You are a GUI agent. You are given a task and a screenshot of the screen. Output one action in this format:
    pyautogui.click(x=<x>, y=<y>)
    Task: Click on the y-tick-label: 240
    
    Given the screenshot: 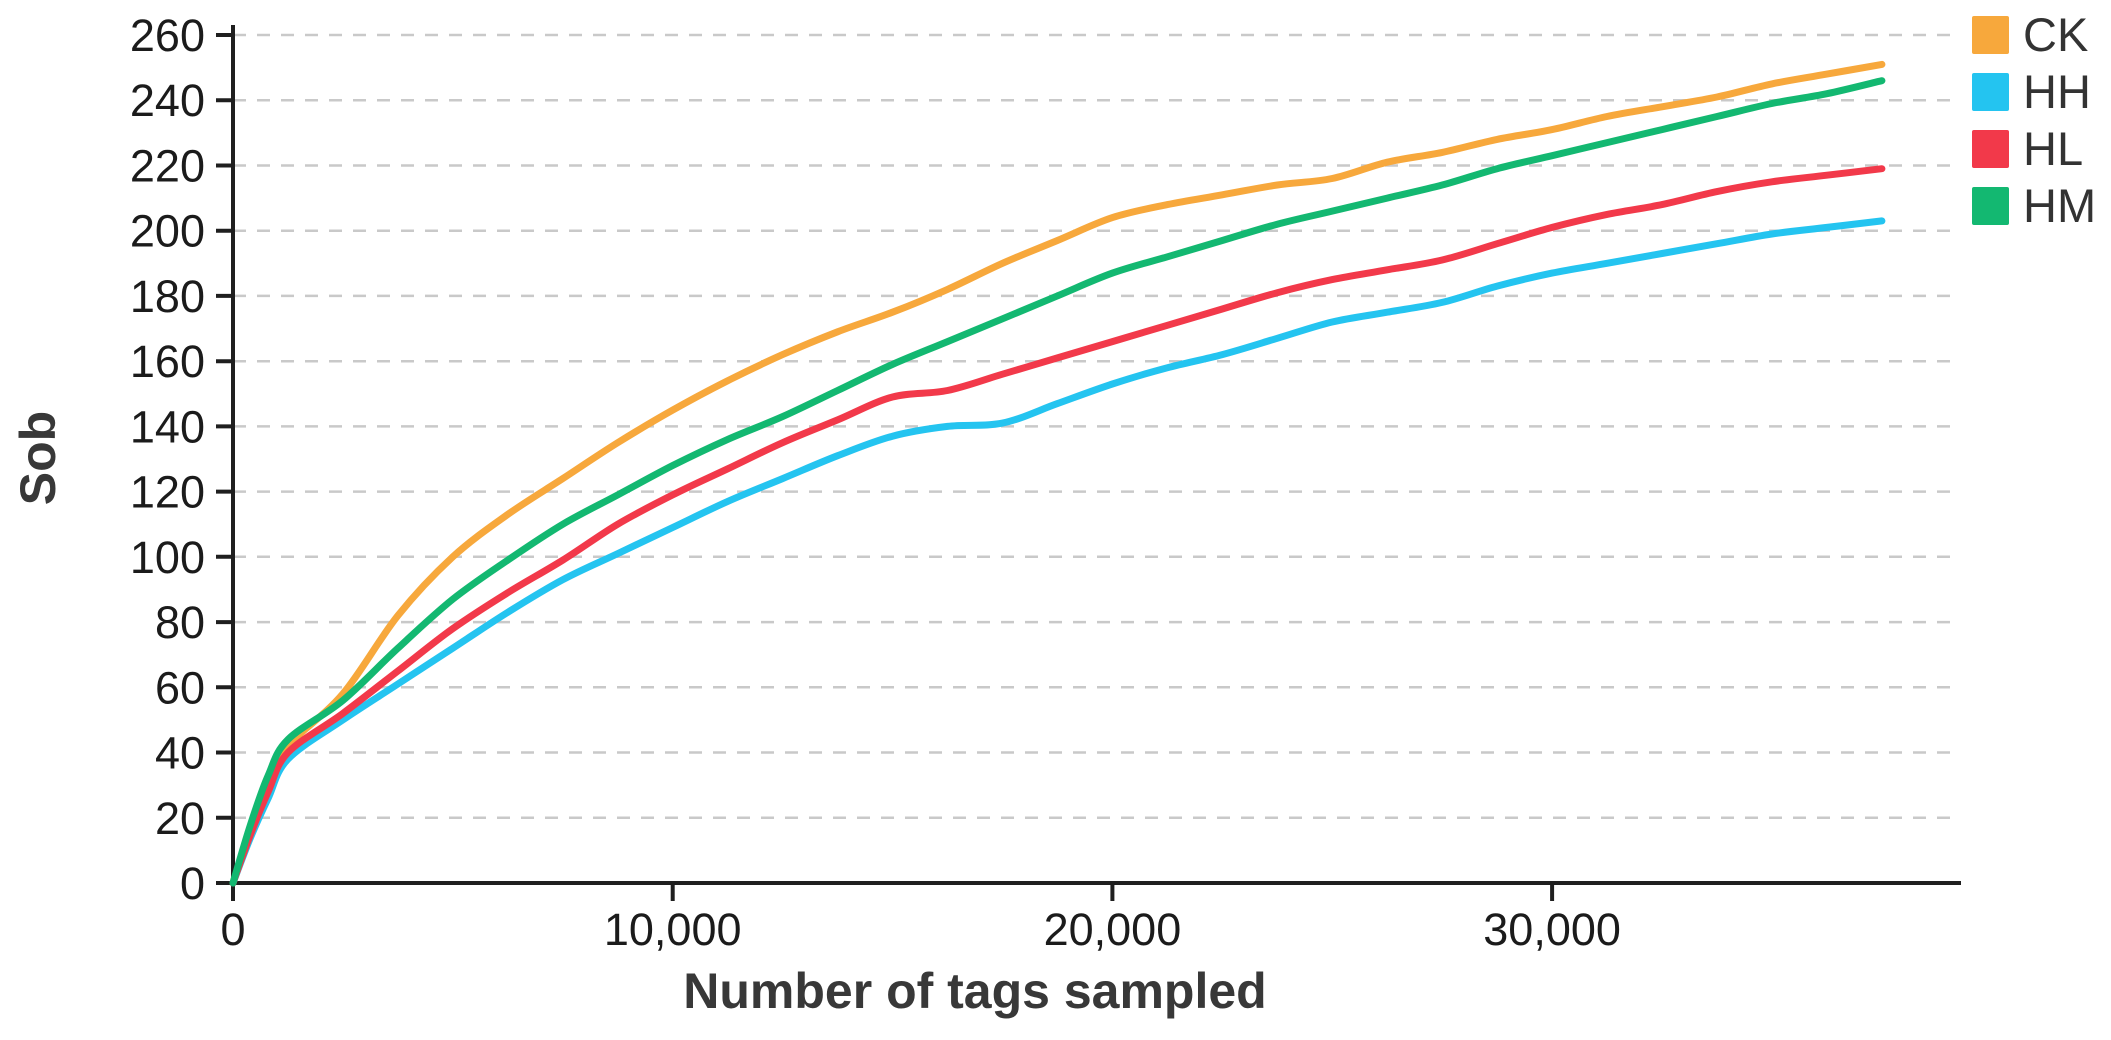 What is the action you would take?
    pyautogui.click(x=167, y=100)
    